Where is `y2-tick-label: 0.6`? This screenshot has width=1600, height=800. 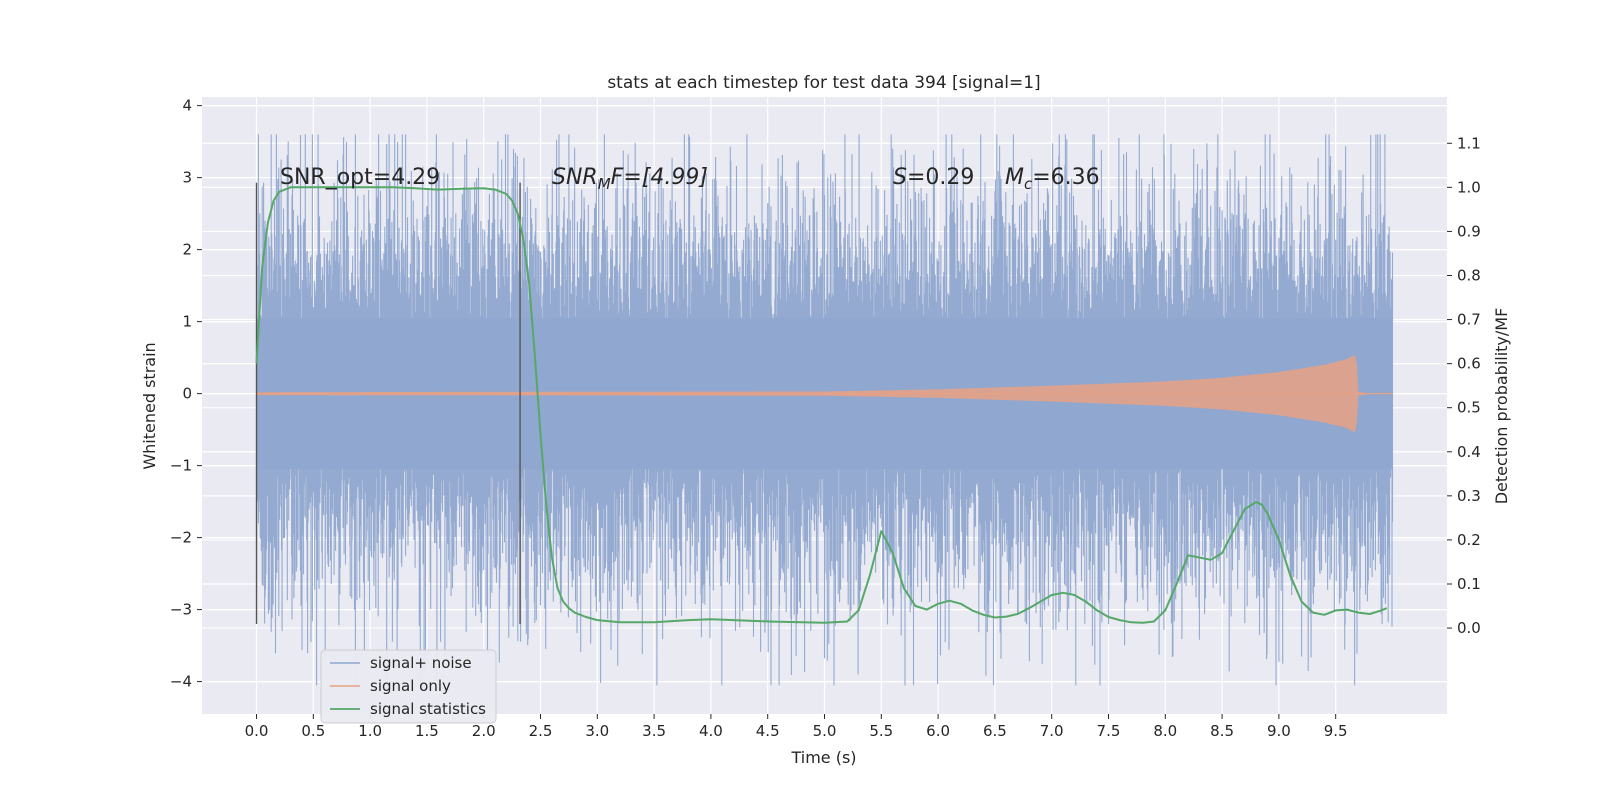 y2-tick-label: 0.6 is located at coordinates (1469, 364).